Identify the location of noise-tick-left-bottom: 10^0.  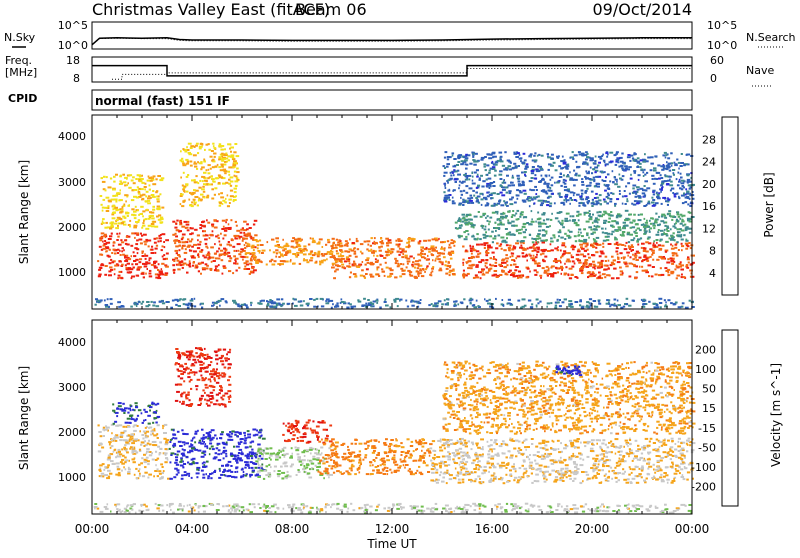
(73, 45).